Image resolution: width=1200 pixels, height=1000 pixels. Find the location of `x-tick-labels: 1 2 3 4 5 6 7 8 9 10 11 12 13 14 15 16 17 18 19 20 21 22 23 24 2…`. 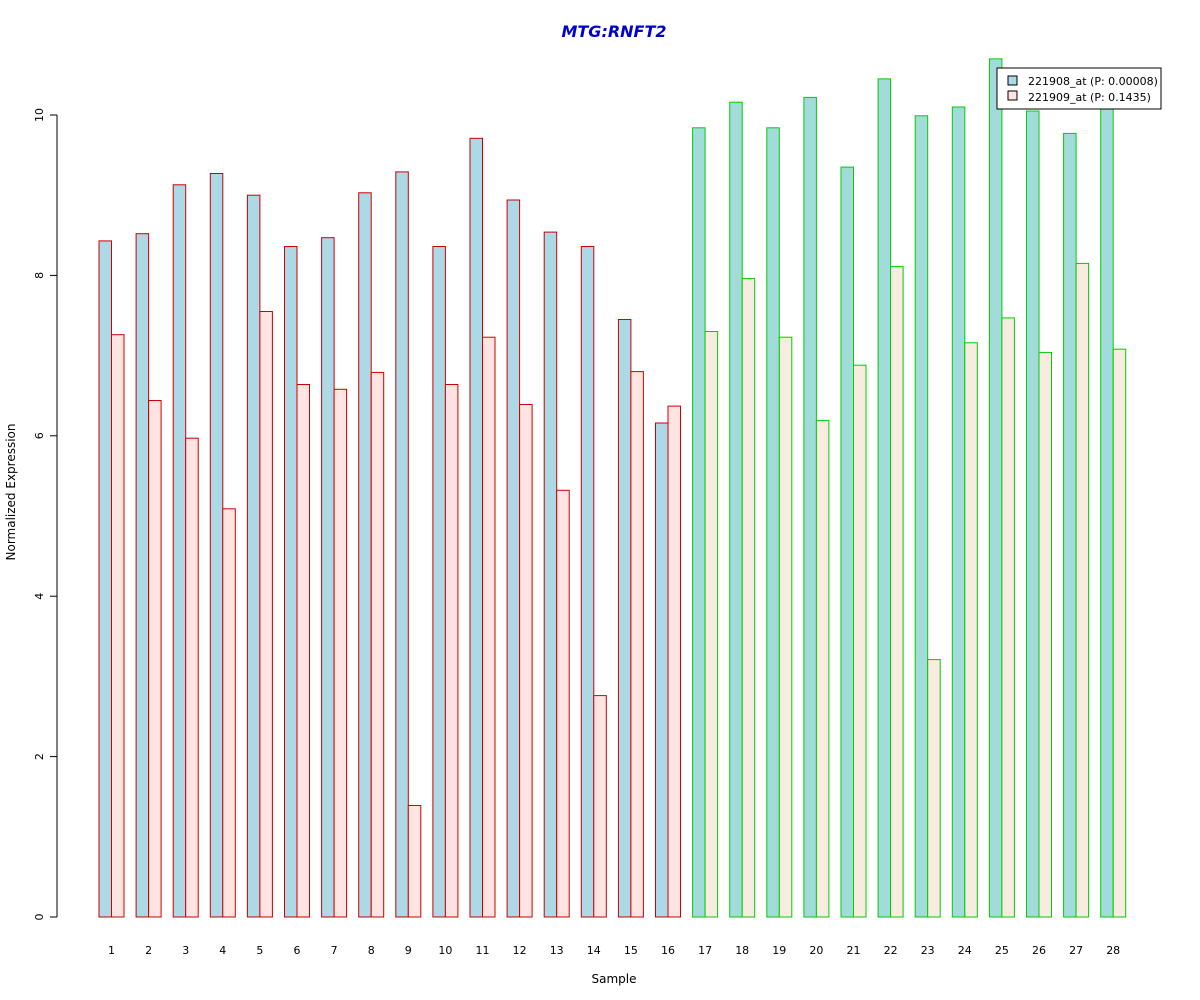

x-tick-labels: 1 2 3 4 5 6 7 8 9 10 11 12 13 14 15 16 17 18 19 20 21 22 23 24 2… is located at coordinates (614, 950).